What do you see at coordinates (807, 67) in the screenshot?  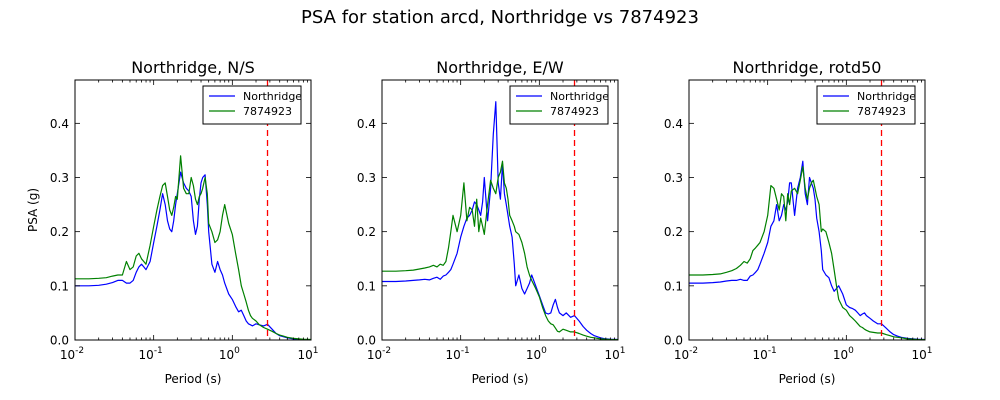 I see `subplot-title: Northridge, rotd50` at bounding box center [807, 67].